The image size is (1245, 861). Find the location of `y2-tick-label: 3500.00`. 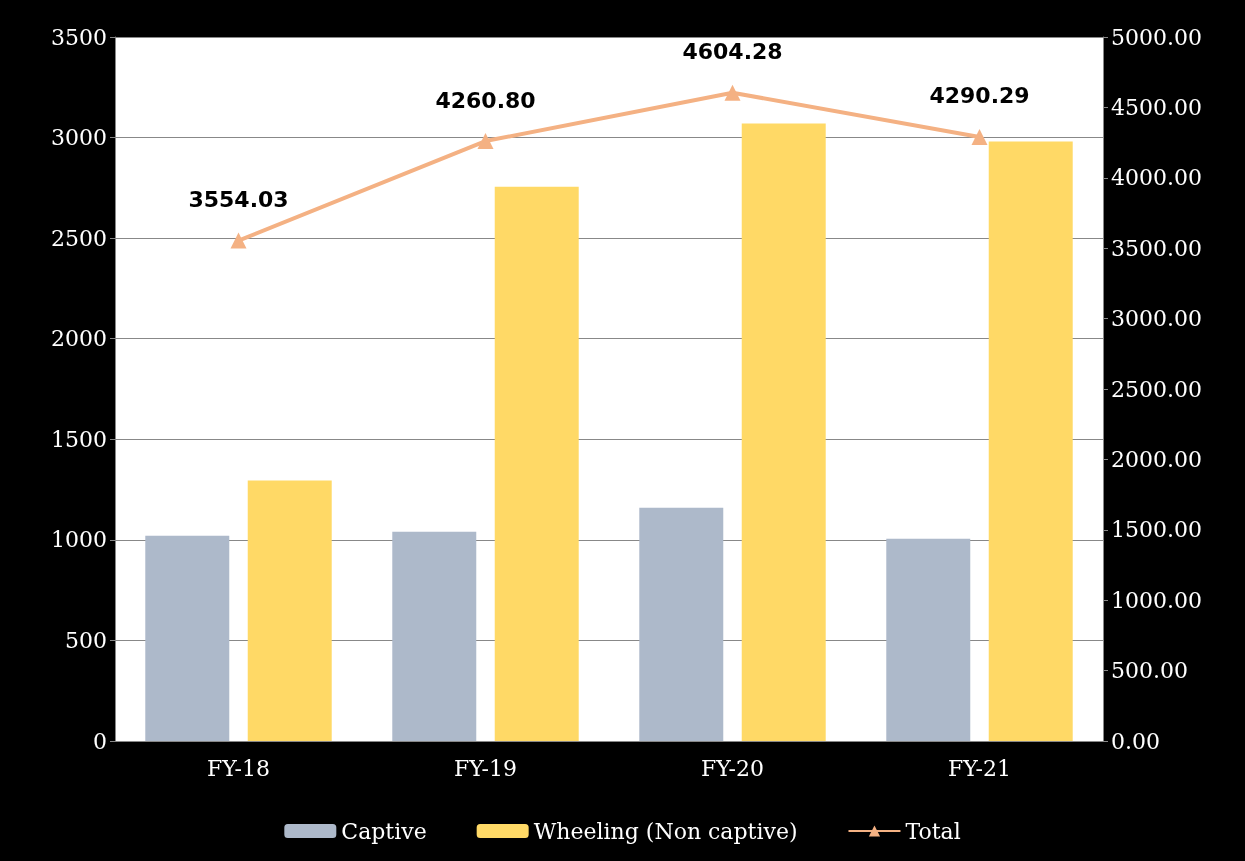

y2-tick-label: 3500.00 is located at coordinates (1156, 248).